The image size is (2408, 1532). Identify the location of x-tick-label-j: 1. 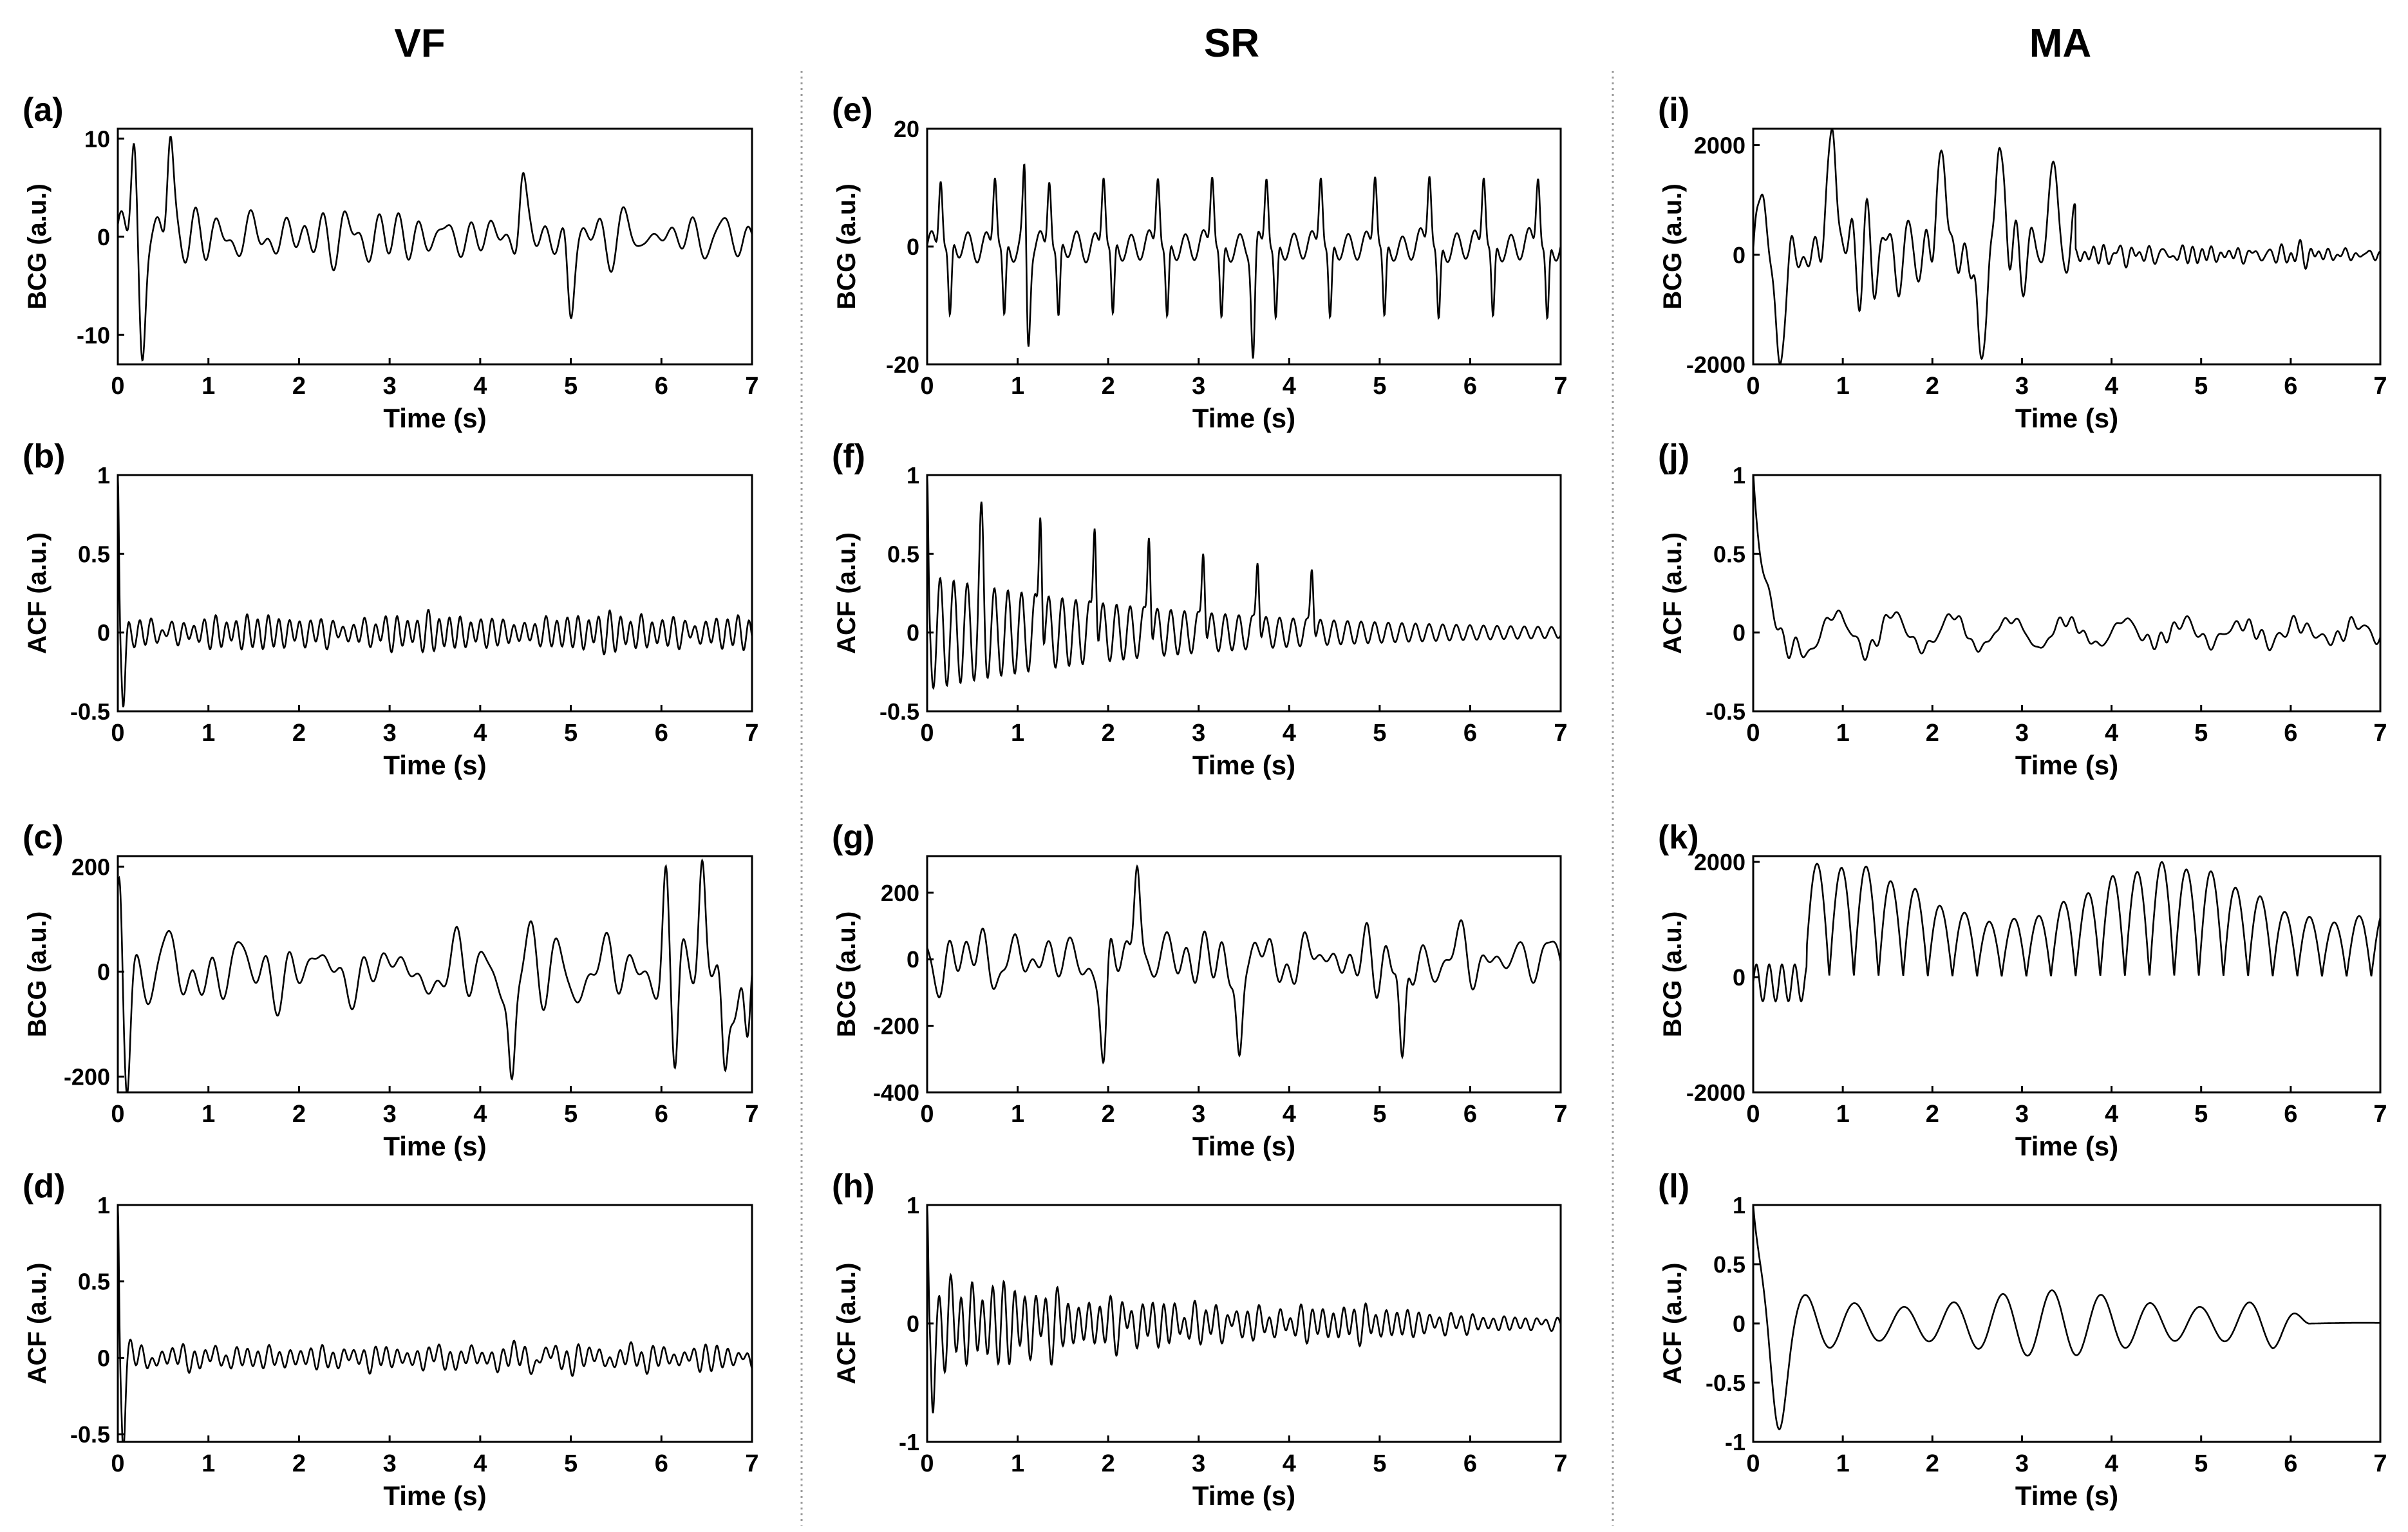
(1843, 733).